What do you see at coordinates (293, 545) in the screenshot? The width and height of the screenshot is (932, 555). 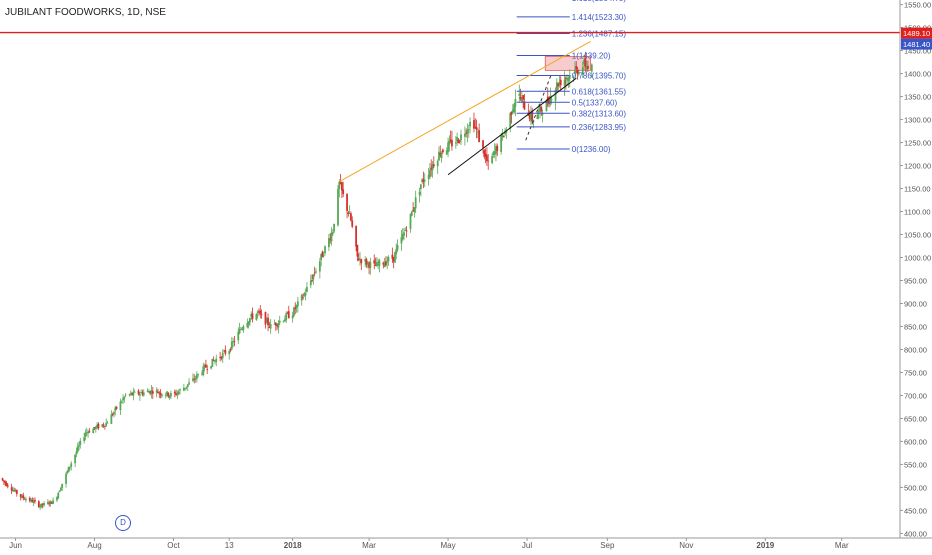 I see `time-tick-label: 2018` at bounding box center [293, 545].